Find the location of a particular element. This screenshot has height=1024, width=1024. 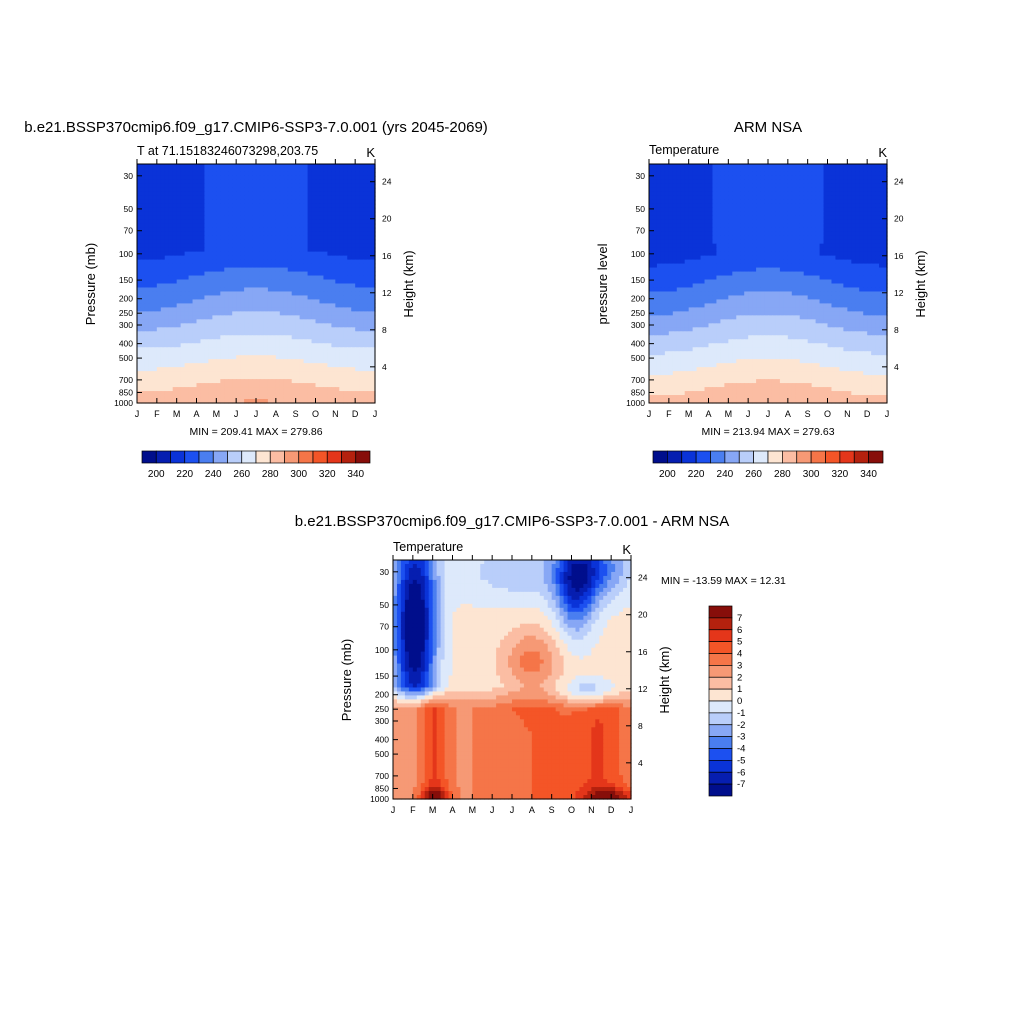

y-tick-label: 100 is located at coordinates (126, 254).